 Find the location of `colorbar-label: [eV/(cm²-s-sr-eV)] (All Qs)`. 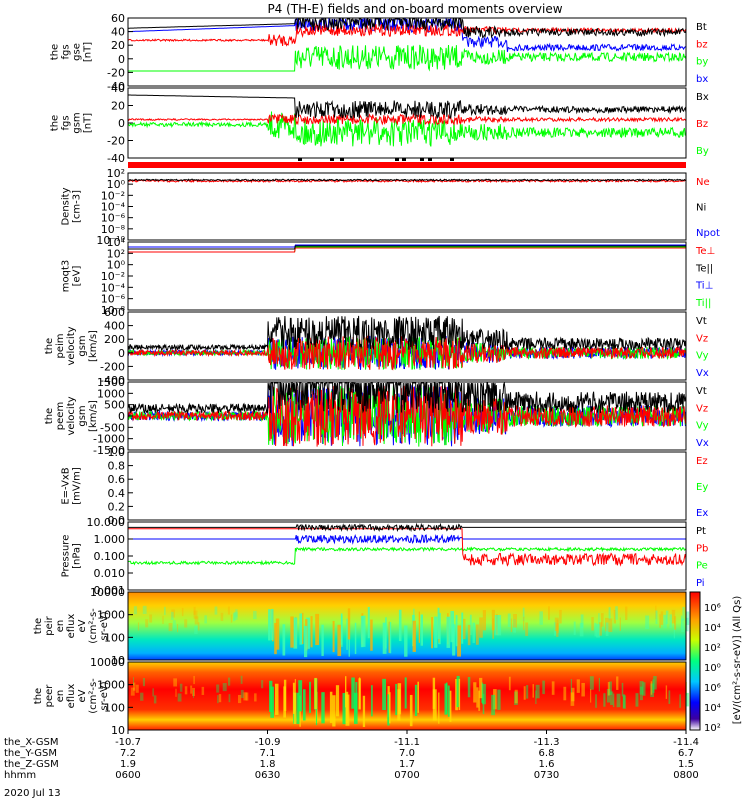

colorbar-label: [eV/(cm²-s-sr-eV)] (All Qs) is located at coordinates (737, 660).